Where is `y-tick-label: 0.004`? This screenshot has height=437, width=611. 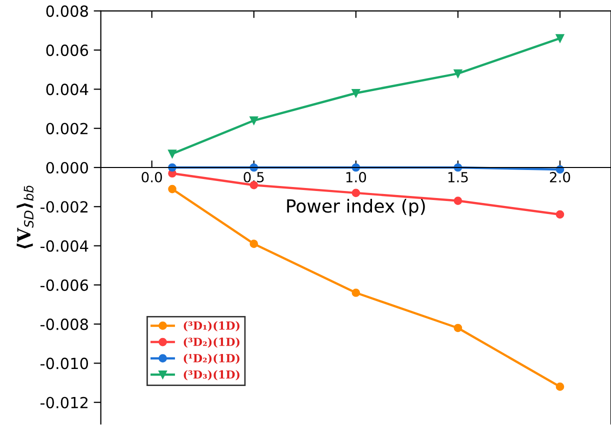
y-tick-label: 0.004 is located at coordinates (67, 90).